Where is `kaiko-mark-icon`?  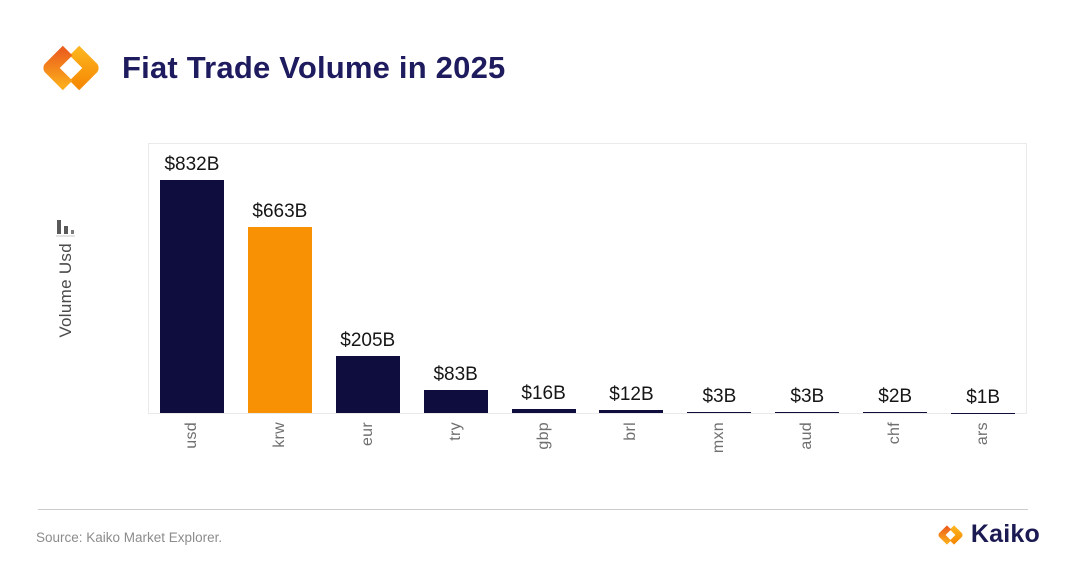
kaiko-mark-icon is located at coordinates (950, 534).